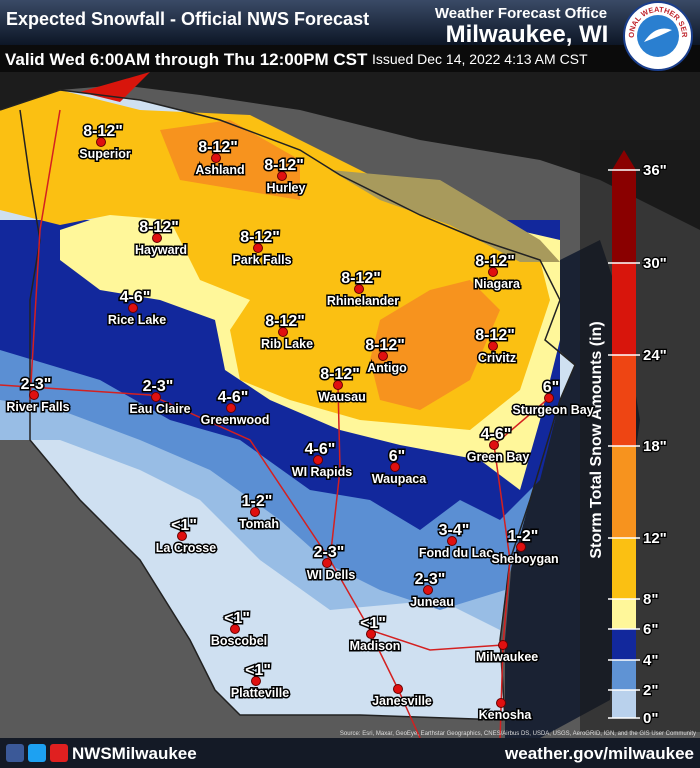  Describe the element at coordinates (655, 263) in the screenshot. I see `legend-tick-label: 30"` at that location.